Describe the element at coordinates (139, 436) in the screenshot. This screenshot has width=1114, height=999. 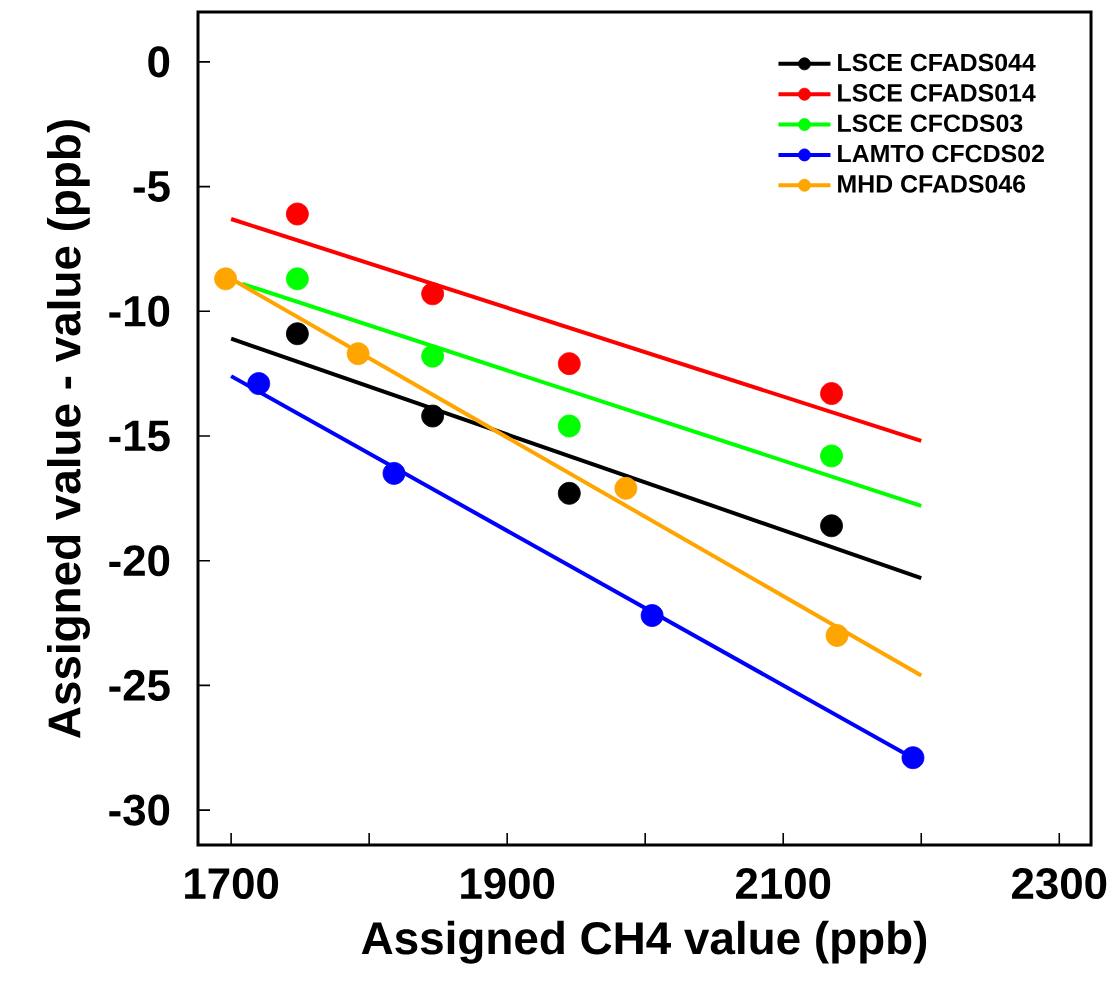
I see `y-tick-label: -15` at that location.